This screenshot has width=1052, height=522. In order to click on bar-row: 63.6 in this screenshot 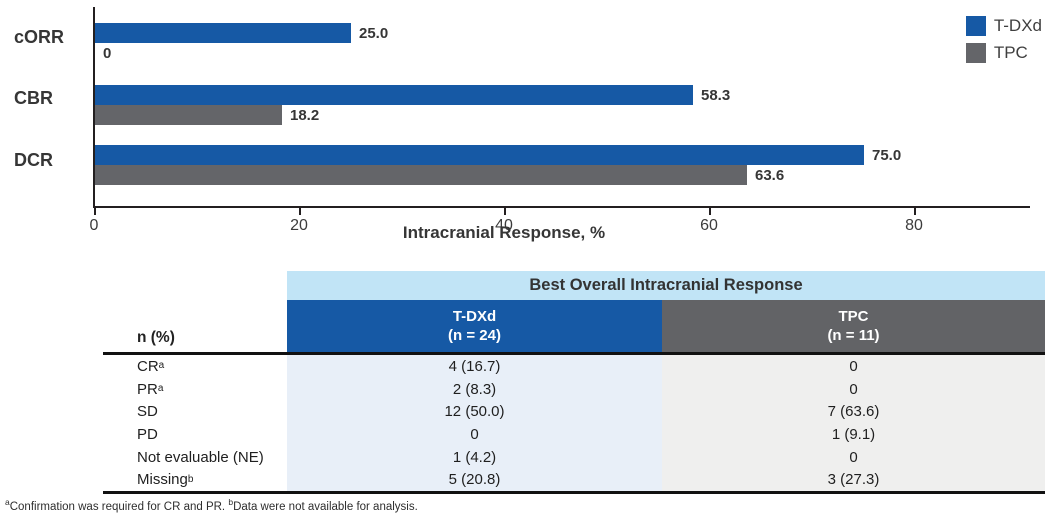, I will do `click(439, 175)`.